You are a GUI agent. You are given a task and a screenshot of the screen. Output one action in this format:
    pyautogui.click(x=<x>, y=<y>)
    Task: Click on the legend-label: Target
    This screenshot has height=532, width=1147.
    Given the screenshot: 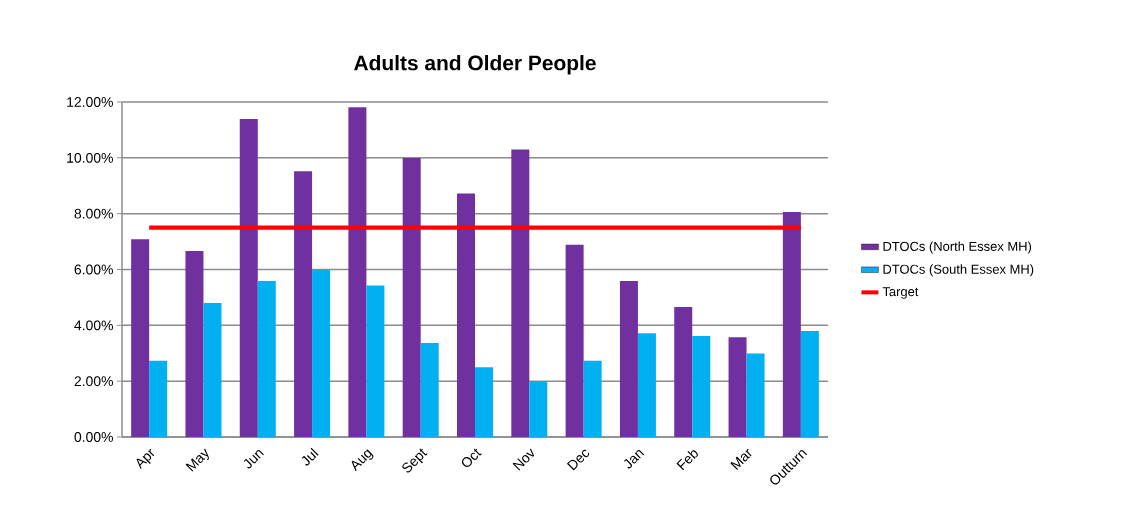 What is the action you would take?
    pyautogui.click(x=900, y=293)
    